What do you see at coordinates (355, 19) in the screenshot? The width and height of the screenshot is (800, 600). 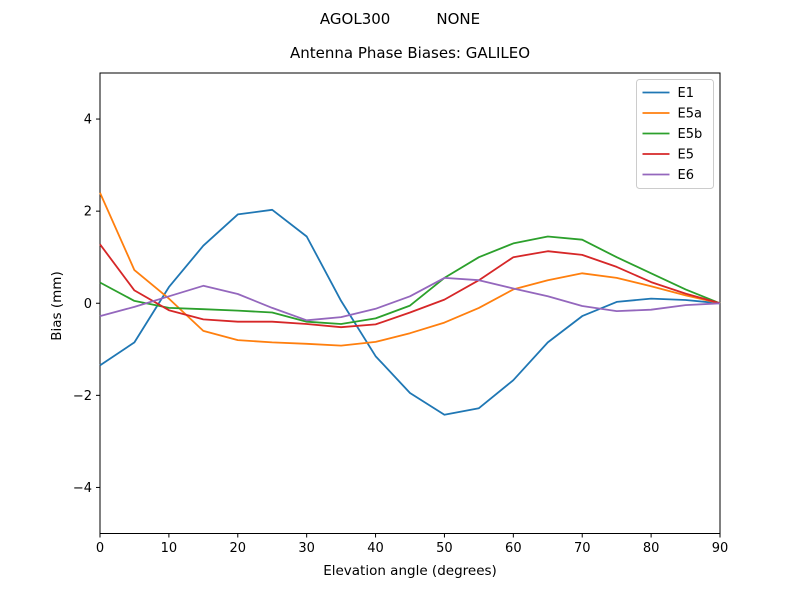 I see `suptitle-left: AGOL300` at bounding box center [355, 19].